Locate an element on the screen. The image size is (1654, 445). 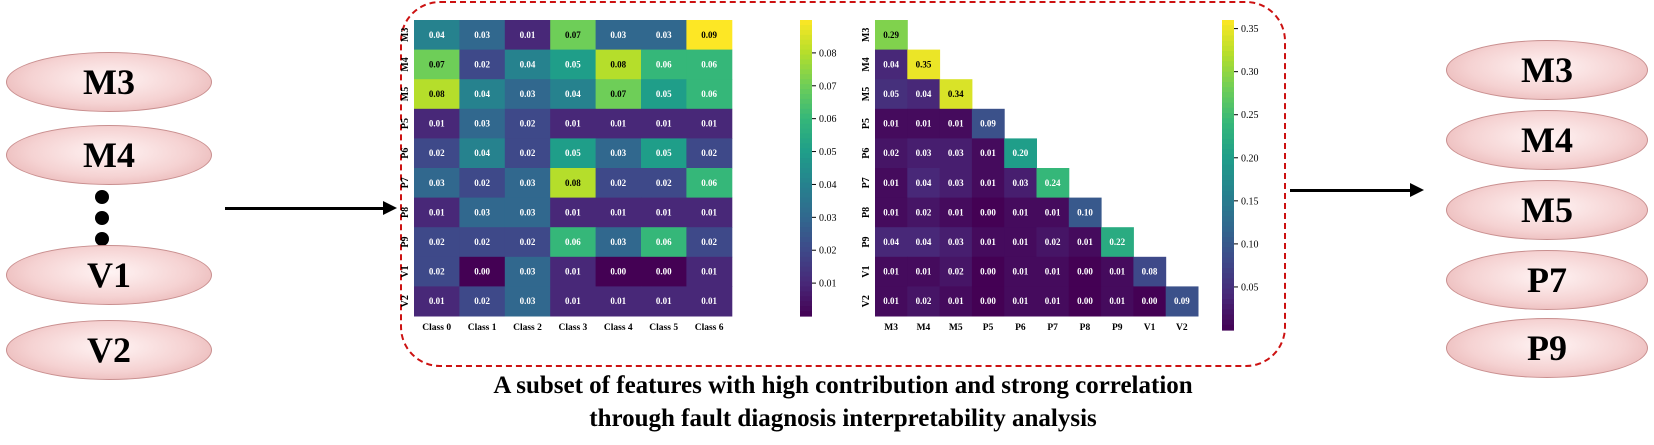
heatmap2-colorbar-tick-label: 0.20 is located at coordinates (1250, 158).